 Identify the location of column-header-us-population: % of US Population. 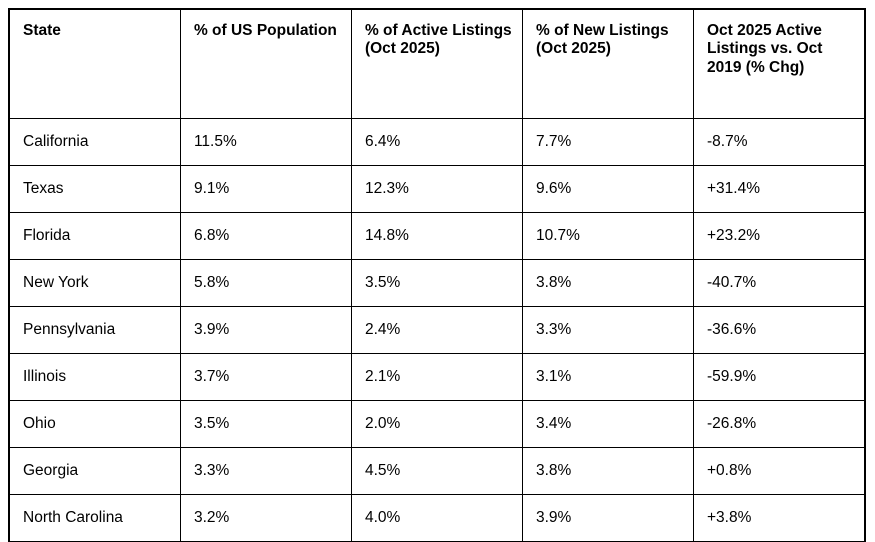
(265, 63).